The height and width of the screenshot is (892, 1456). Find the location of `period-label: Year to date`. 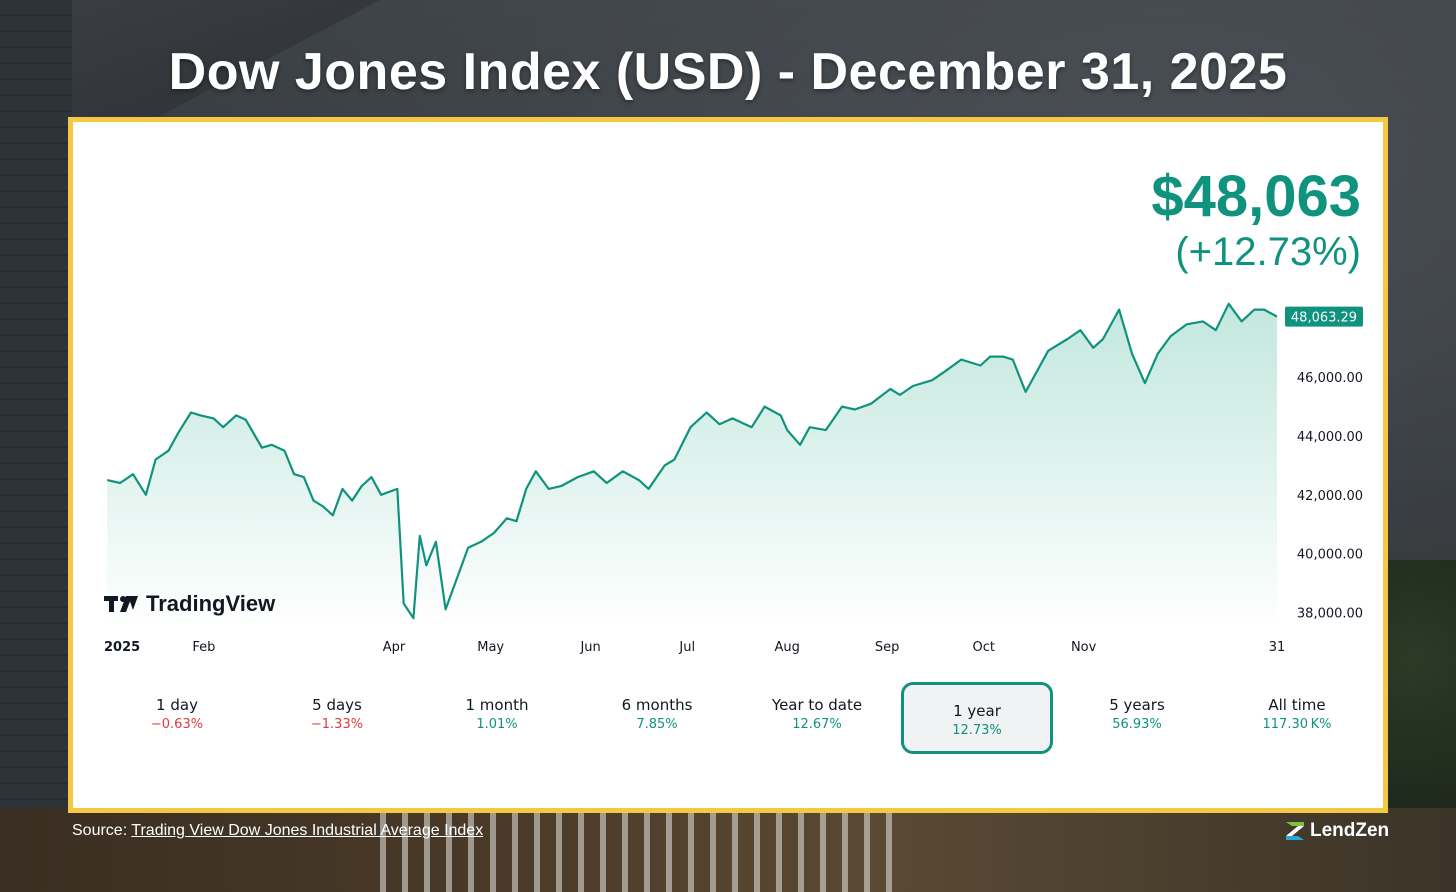

period-label: Year to date is located at coordinates (817, 705).